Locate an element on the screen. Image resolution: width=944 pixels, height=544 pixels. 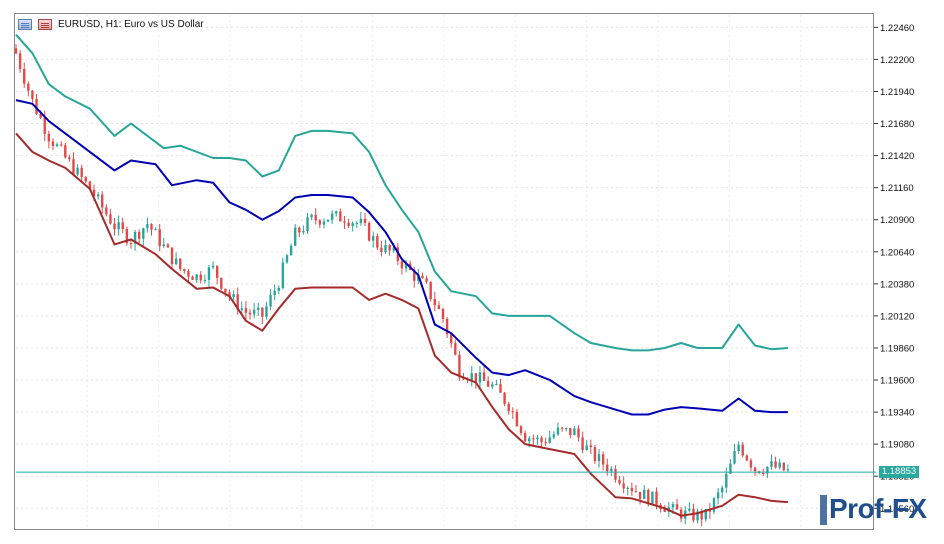
watermark-logo: Prof-FX is located at coordinates (873, 509).